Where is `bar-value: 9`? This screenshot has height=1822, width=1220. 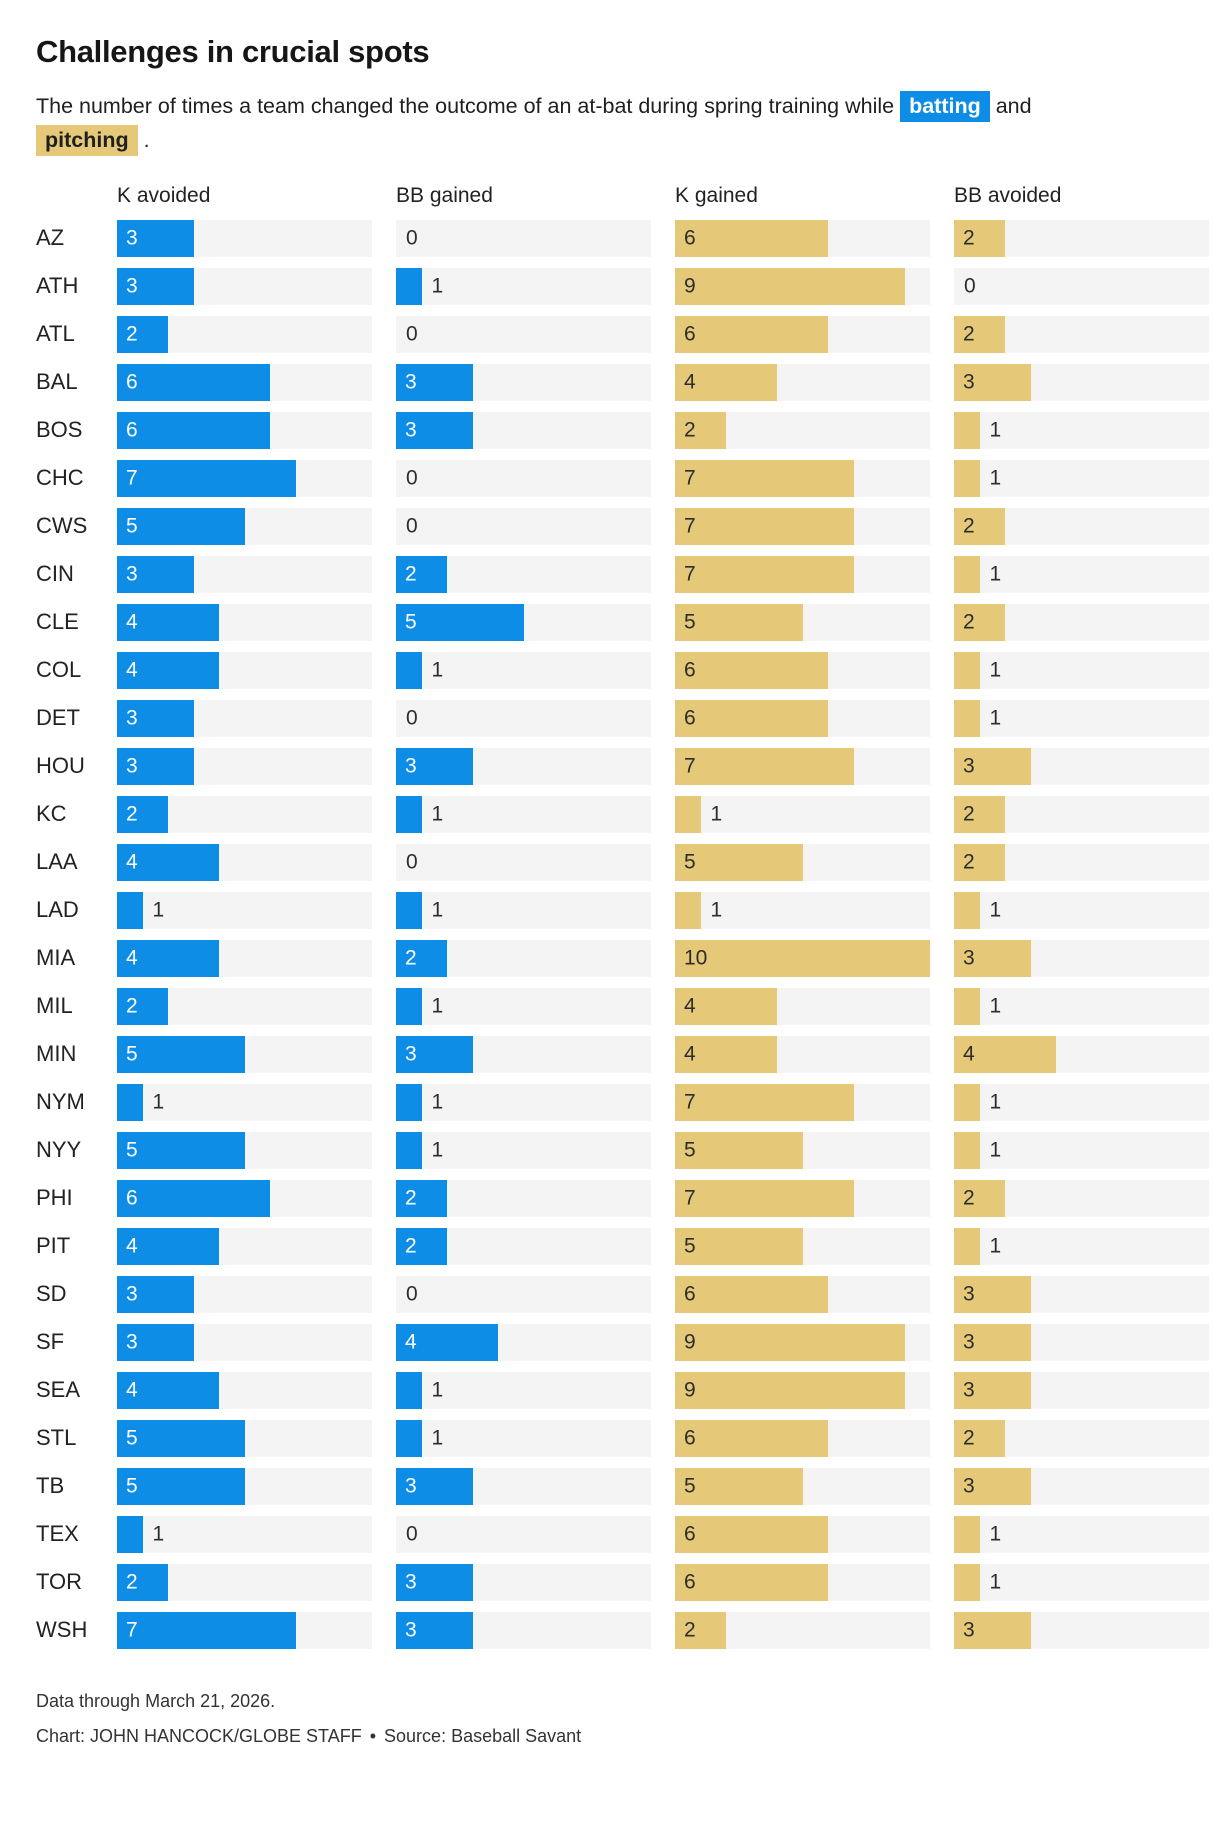
bar-value: 9 is located at coordinates (690, 286).